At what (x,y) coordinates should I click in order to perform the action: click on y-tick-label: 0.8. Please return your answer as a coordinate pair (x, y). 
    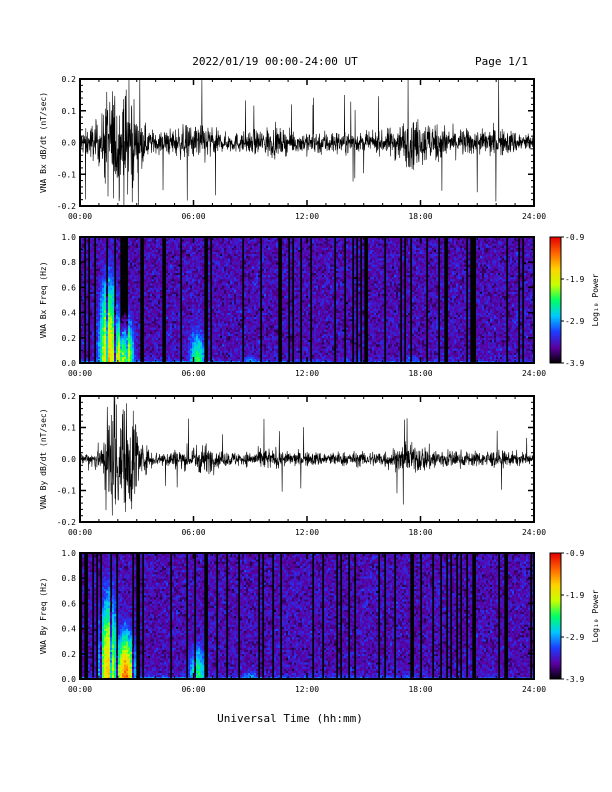
    Looking at the image, I should click on (69, 262).